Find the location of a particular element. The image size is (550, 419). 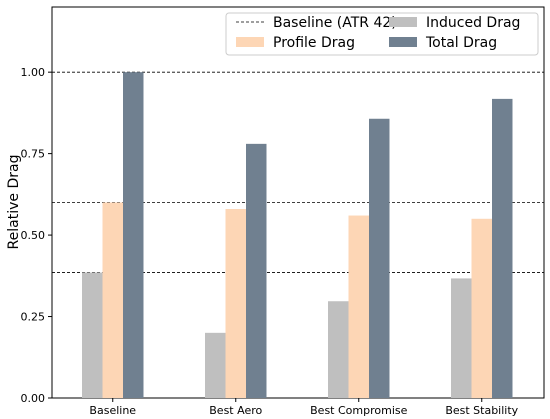

bar-total-drag-best-stability is located at coordinates (502, 248).